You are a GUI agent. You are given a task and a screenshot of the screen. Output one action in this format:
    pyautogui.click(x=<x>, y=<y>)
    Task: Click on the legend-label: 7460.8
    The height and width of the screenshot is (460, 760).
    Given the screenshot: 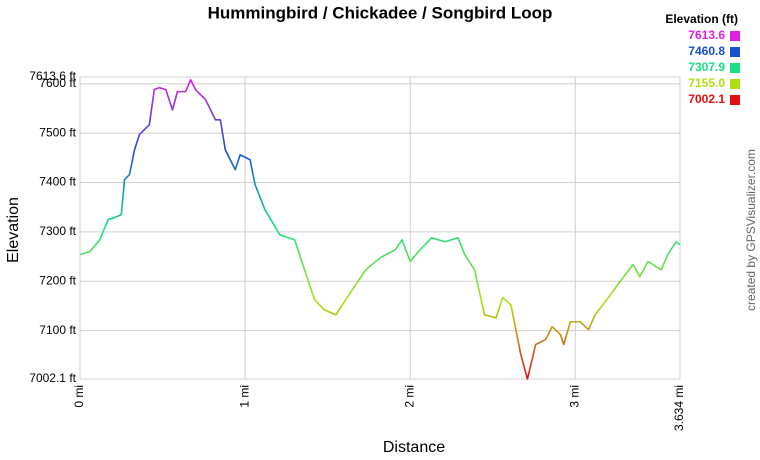 What is the action you would take?
    pyautogui.click(x=706, y=51)
    